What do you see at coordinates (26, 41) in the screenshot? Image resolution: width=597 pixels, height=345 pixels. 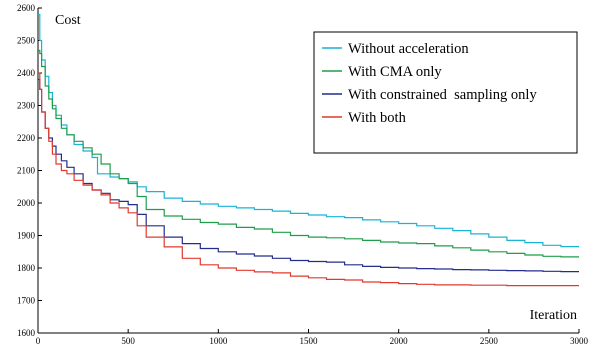 I see `y-tick-label: 2500` at bounding box center [26, 41].